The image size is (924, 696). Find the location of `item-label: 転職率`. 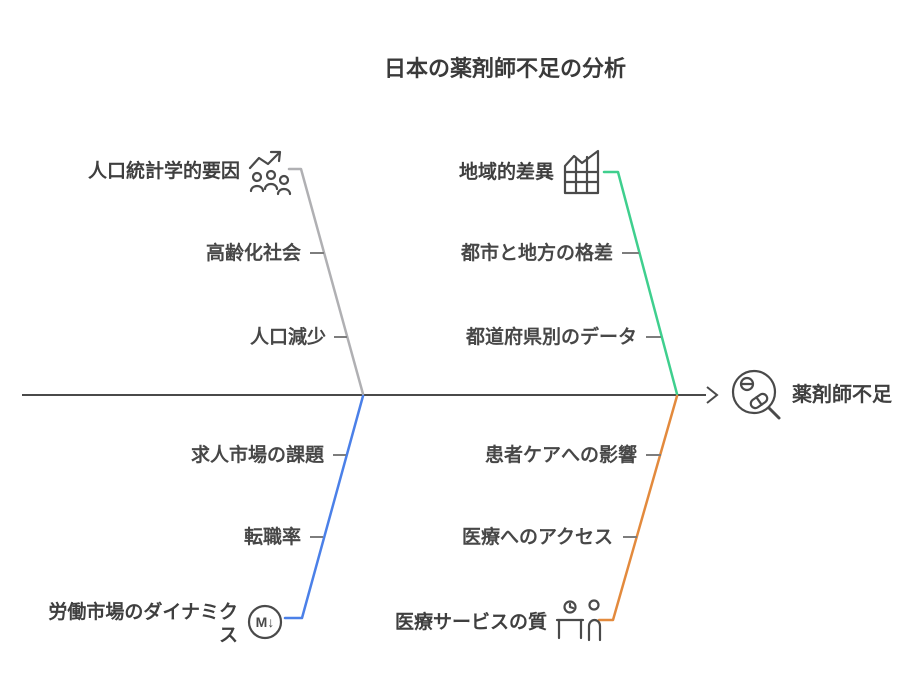

item-label: 転職率 is located at coordinates (272, 536).